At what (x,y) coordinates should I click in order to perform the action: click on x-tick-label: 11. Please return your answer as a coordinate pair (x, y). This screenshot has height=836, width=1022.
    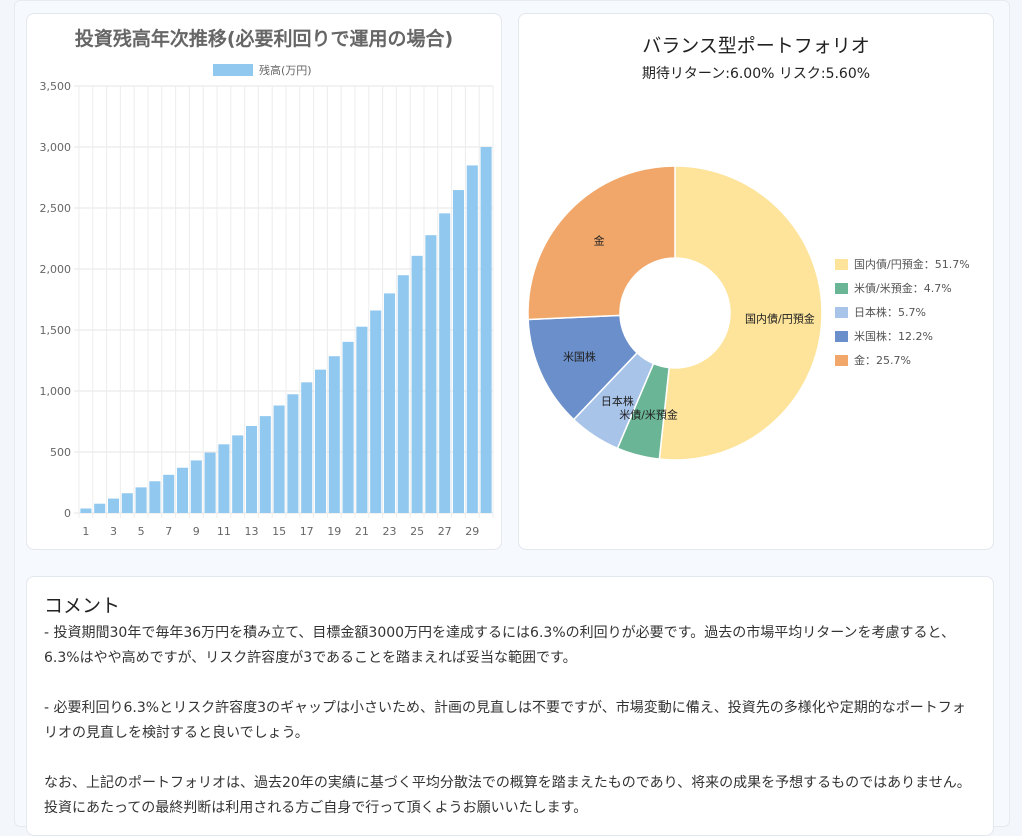
    Looking at the image, I should click on (224, 531).